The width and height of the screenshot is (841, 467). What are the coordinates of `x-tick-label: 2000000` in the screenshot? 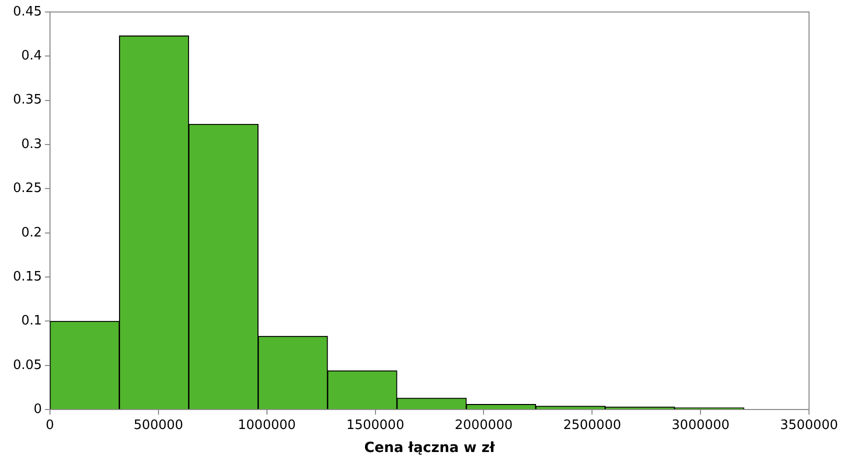 It's located at (483, 425).